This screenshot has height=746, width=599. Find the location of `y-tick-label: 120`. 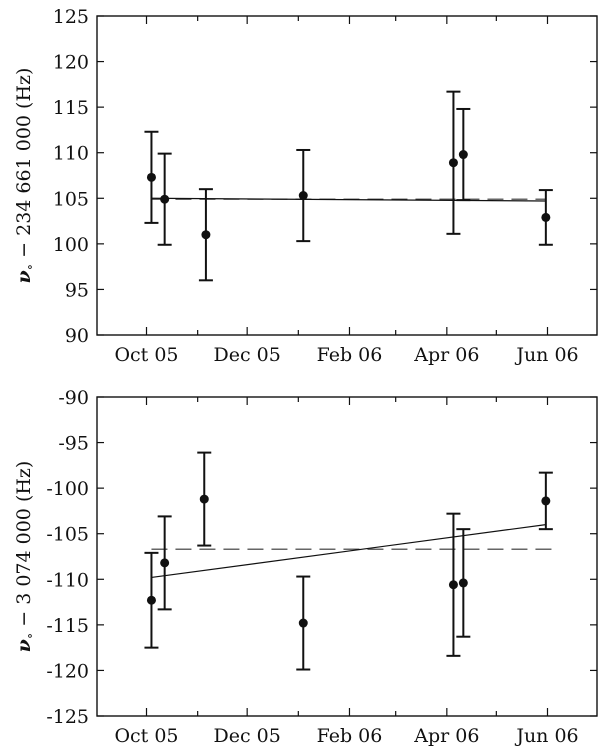

y-tick-label: 120 is located at coordinates (71, 63).